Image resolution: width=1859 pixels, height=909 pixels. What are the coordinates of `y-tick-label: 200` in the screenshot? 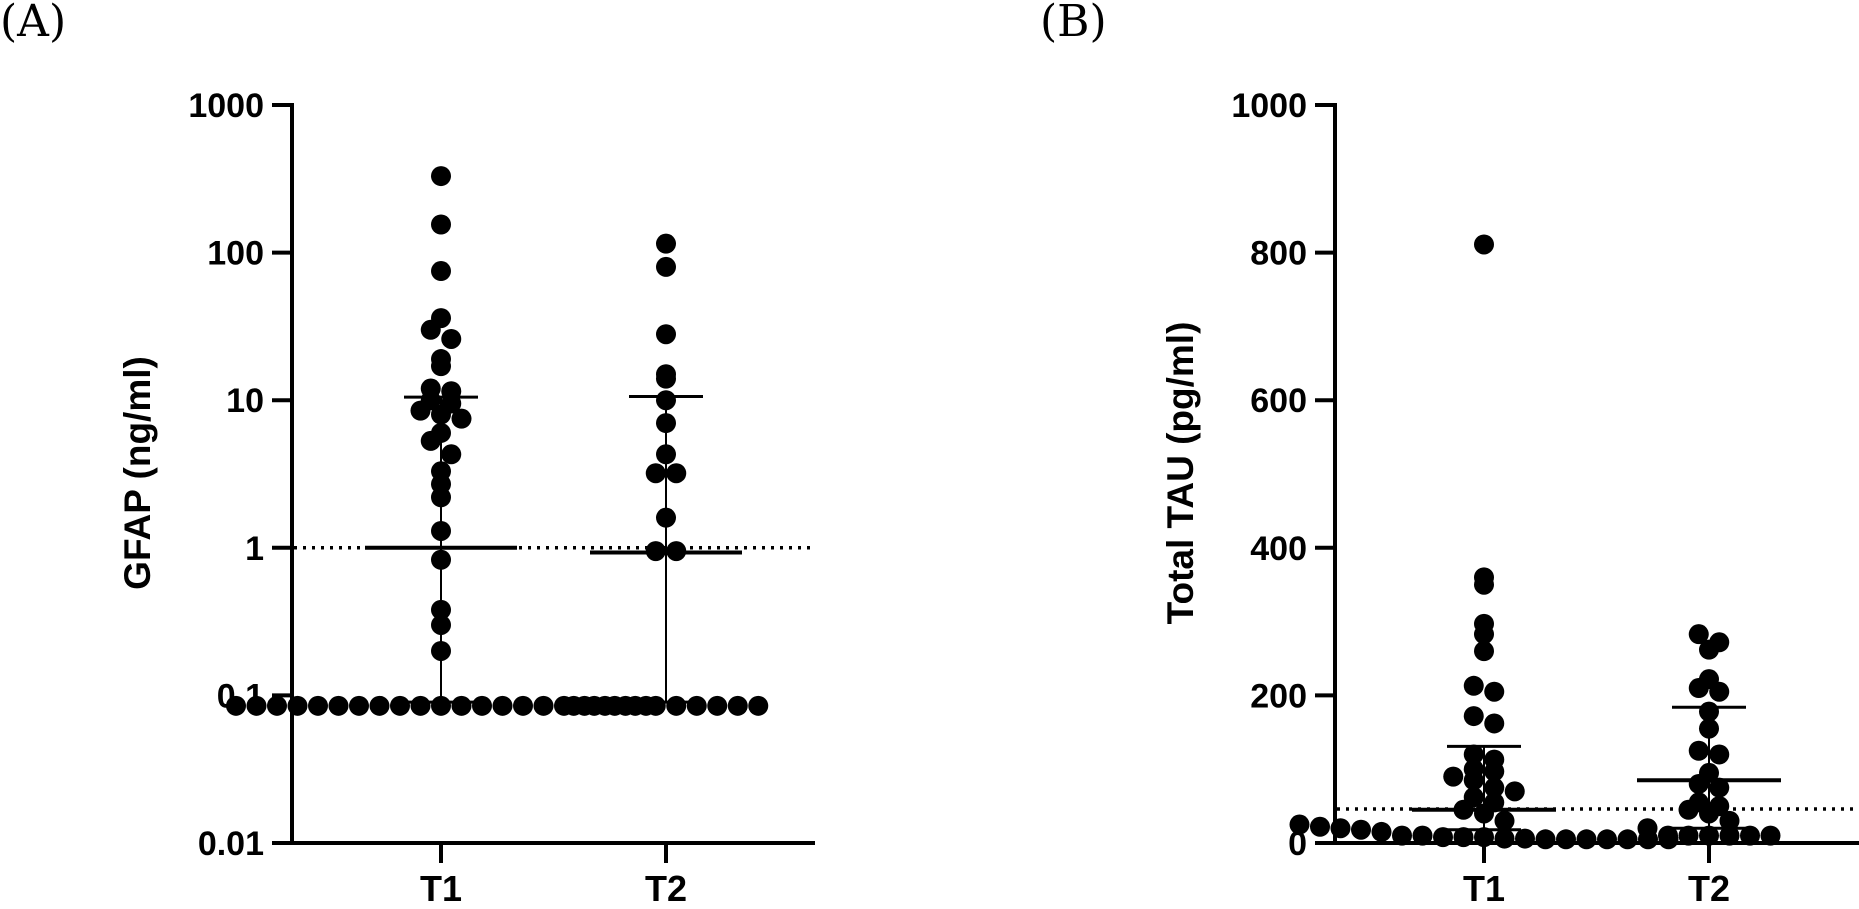 It's located at (1278, 696).